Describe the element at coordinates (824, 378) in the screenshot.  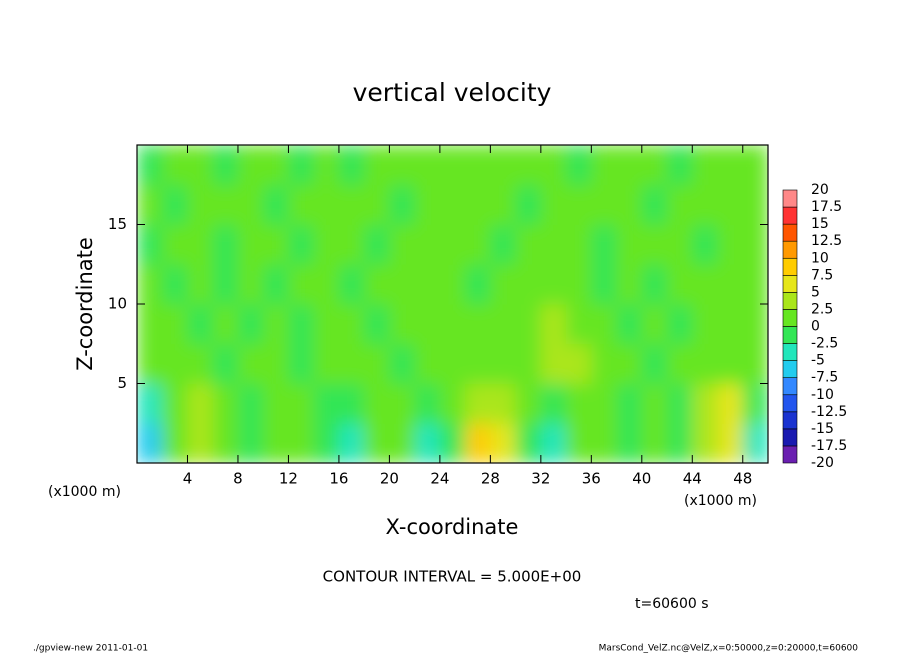
I see `colorbar-label: -7.5` at that location.